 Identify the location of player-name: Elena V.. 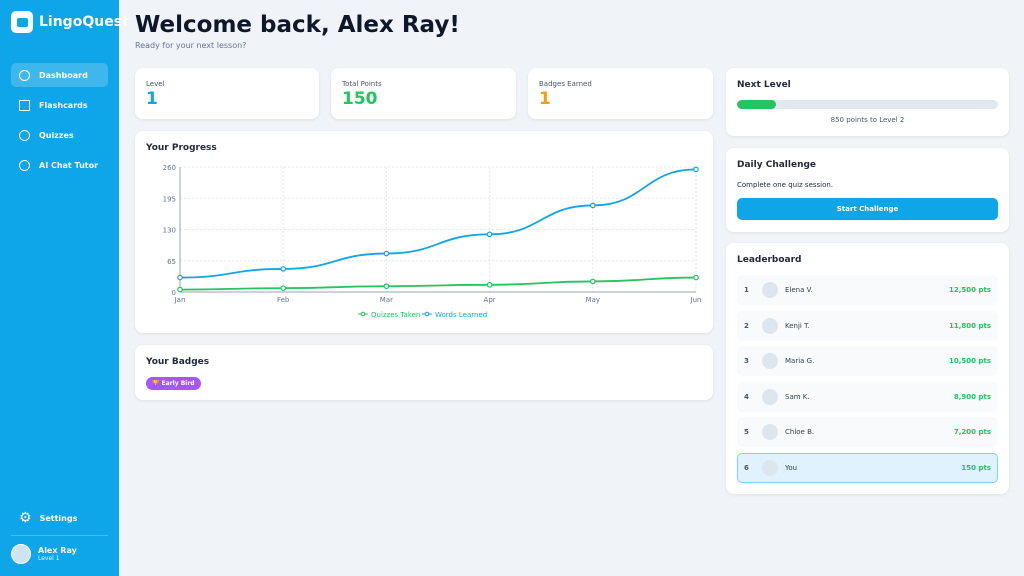
(799, 290).